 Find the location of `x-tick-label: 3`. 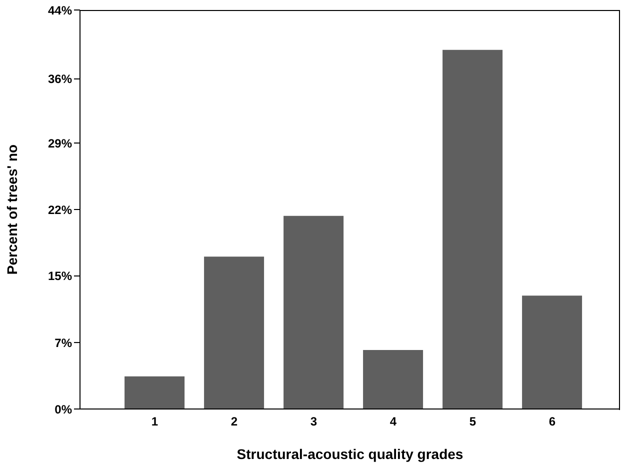

x-tick-label: 3 is located at coordinates (314, 421).